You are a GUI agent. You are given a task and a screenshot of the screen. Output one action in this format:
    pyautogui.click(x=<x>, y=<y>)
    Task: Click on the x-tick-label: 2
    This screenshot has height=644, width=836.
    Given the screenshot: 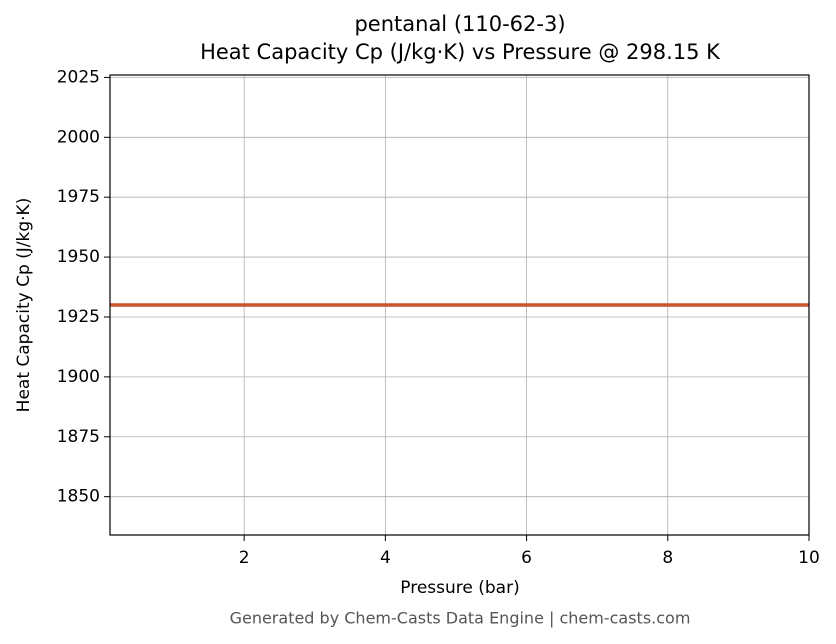 What is the action you would take?
    pyautogui.click(x=244, y=558)
    